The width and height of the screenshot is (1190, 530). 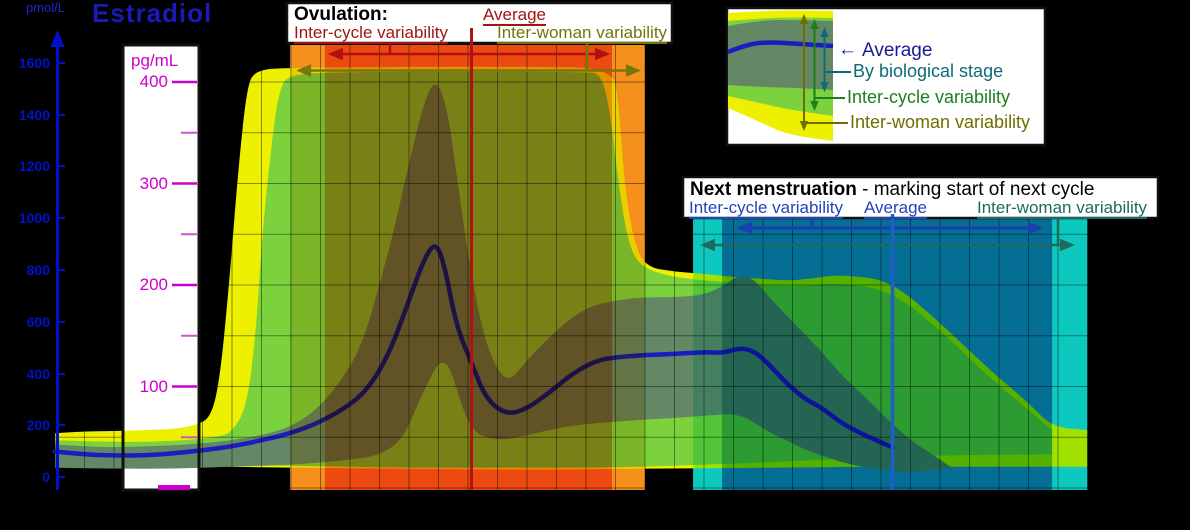 I want to click on next-inter-woman-range-arrow, so click(x=887, y=245).